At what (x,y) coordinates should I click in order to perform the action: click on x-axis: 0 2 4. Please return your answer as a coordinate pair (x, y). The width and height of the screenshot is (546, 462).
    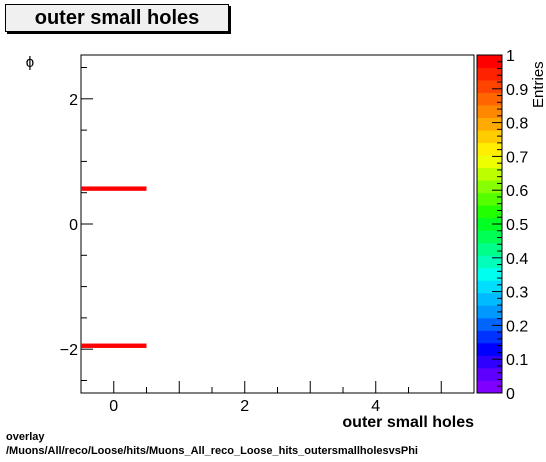
    Looking at the image, I should click on (275, 398).